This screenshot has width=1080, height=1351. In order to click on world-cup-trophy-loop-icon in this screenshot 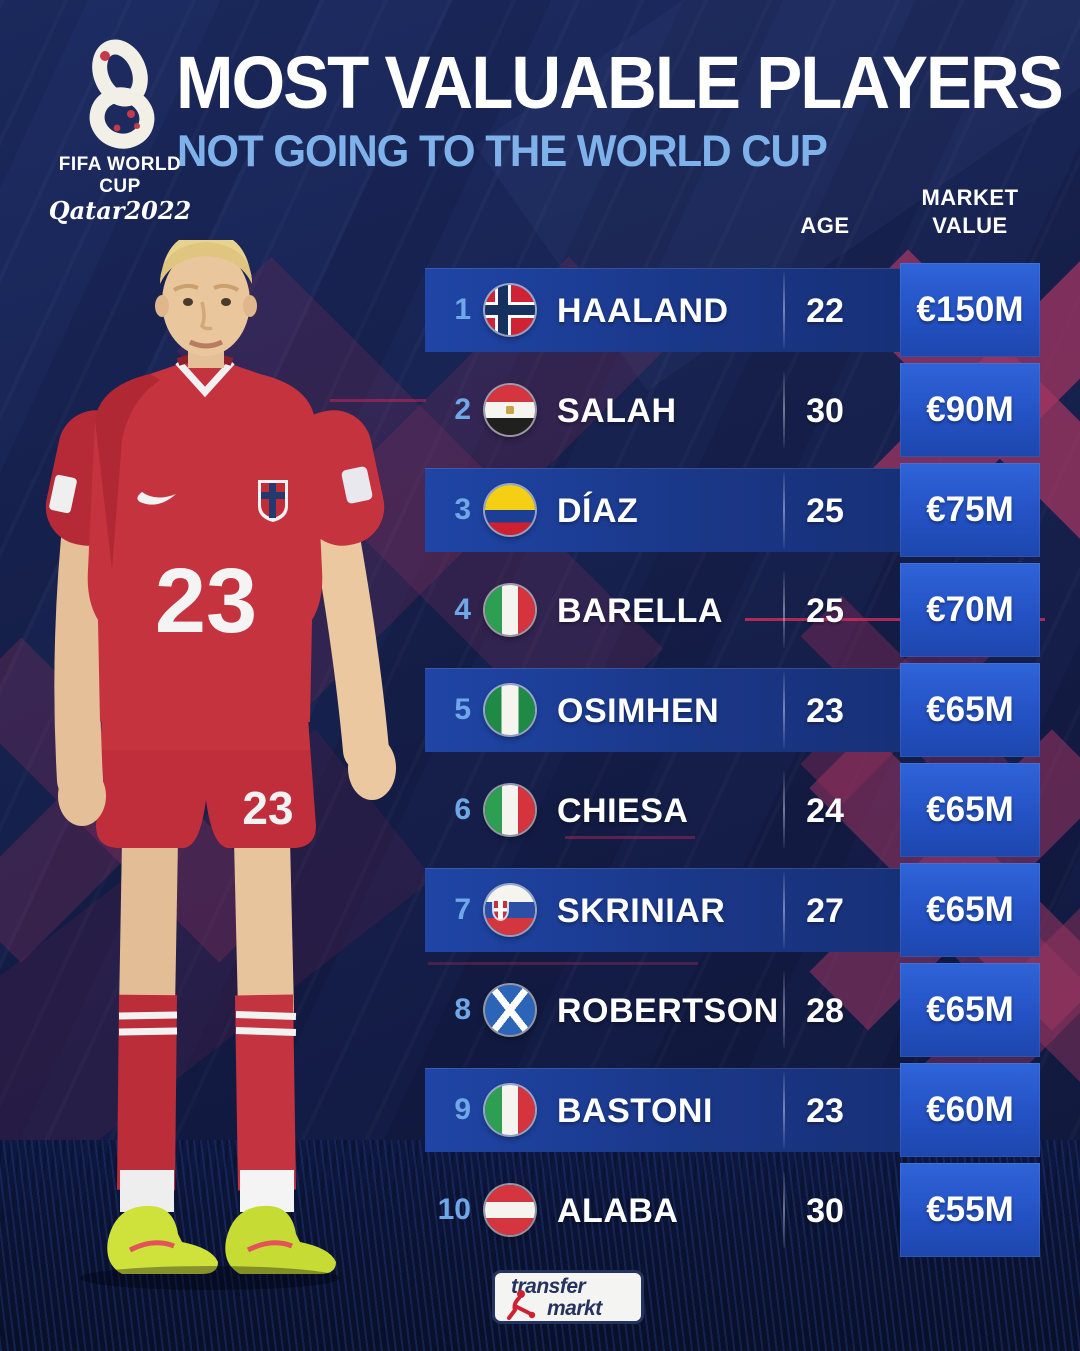, I will do `click(122, 94)`.